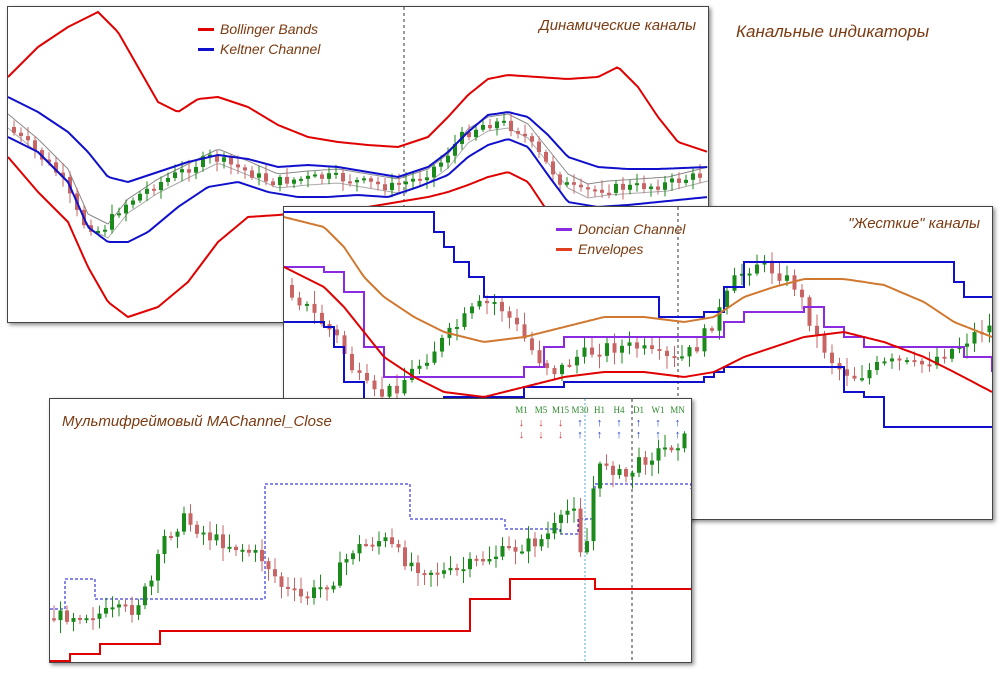 The image size is (1000, 679). Describe the element at coordinates (521, 422) in the screenshot. I see `timeframe-m1: M1 ↓ ↓` at that location.